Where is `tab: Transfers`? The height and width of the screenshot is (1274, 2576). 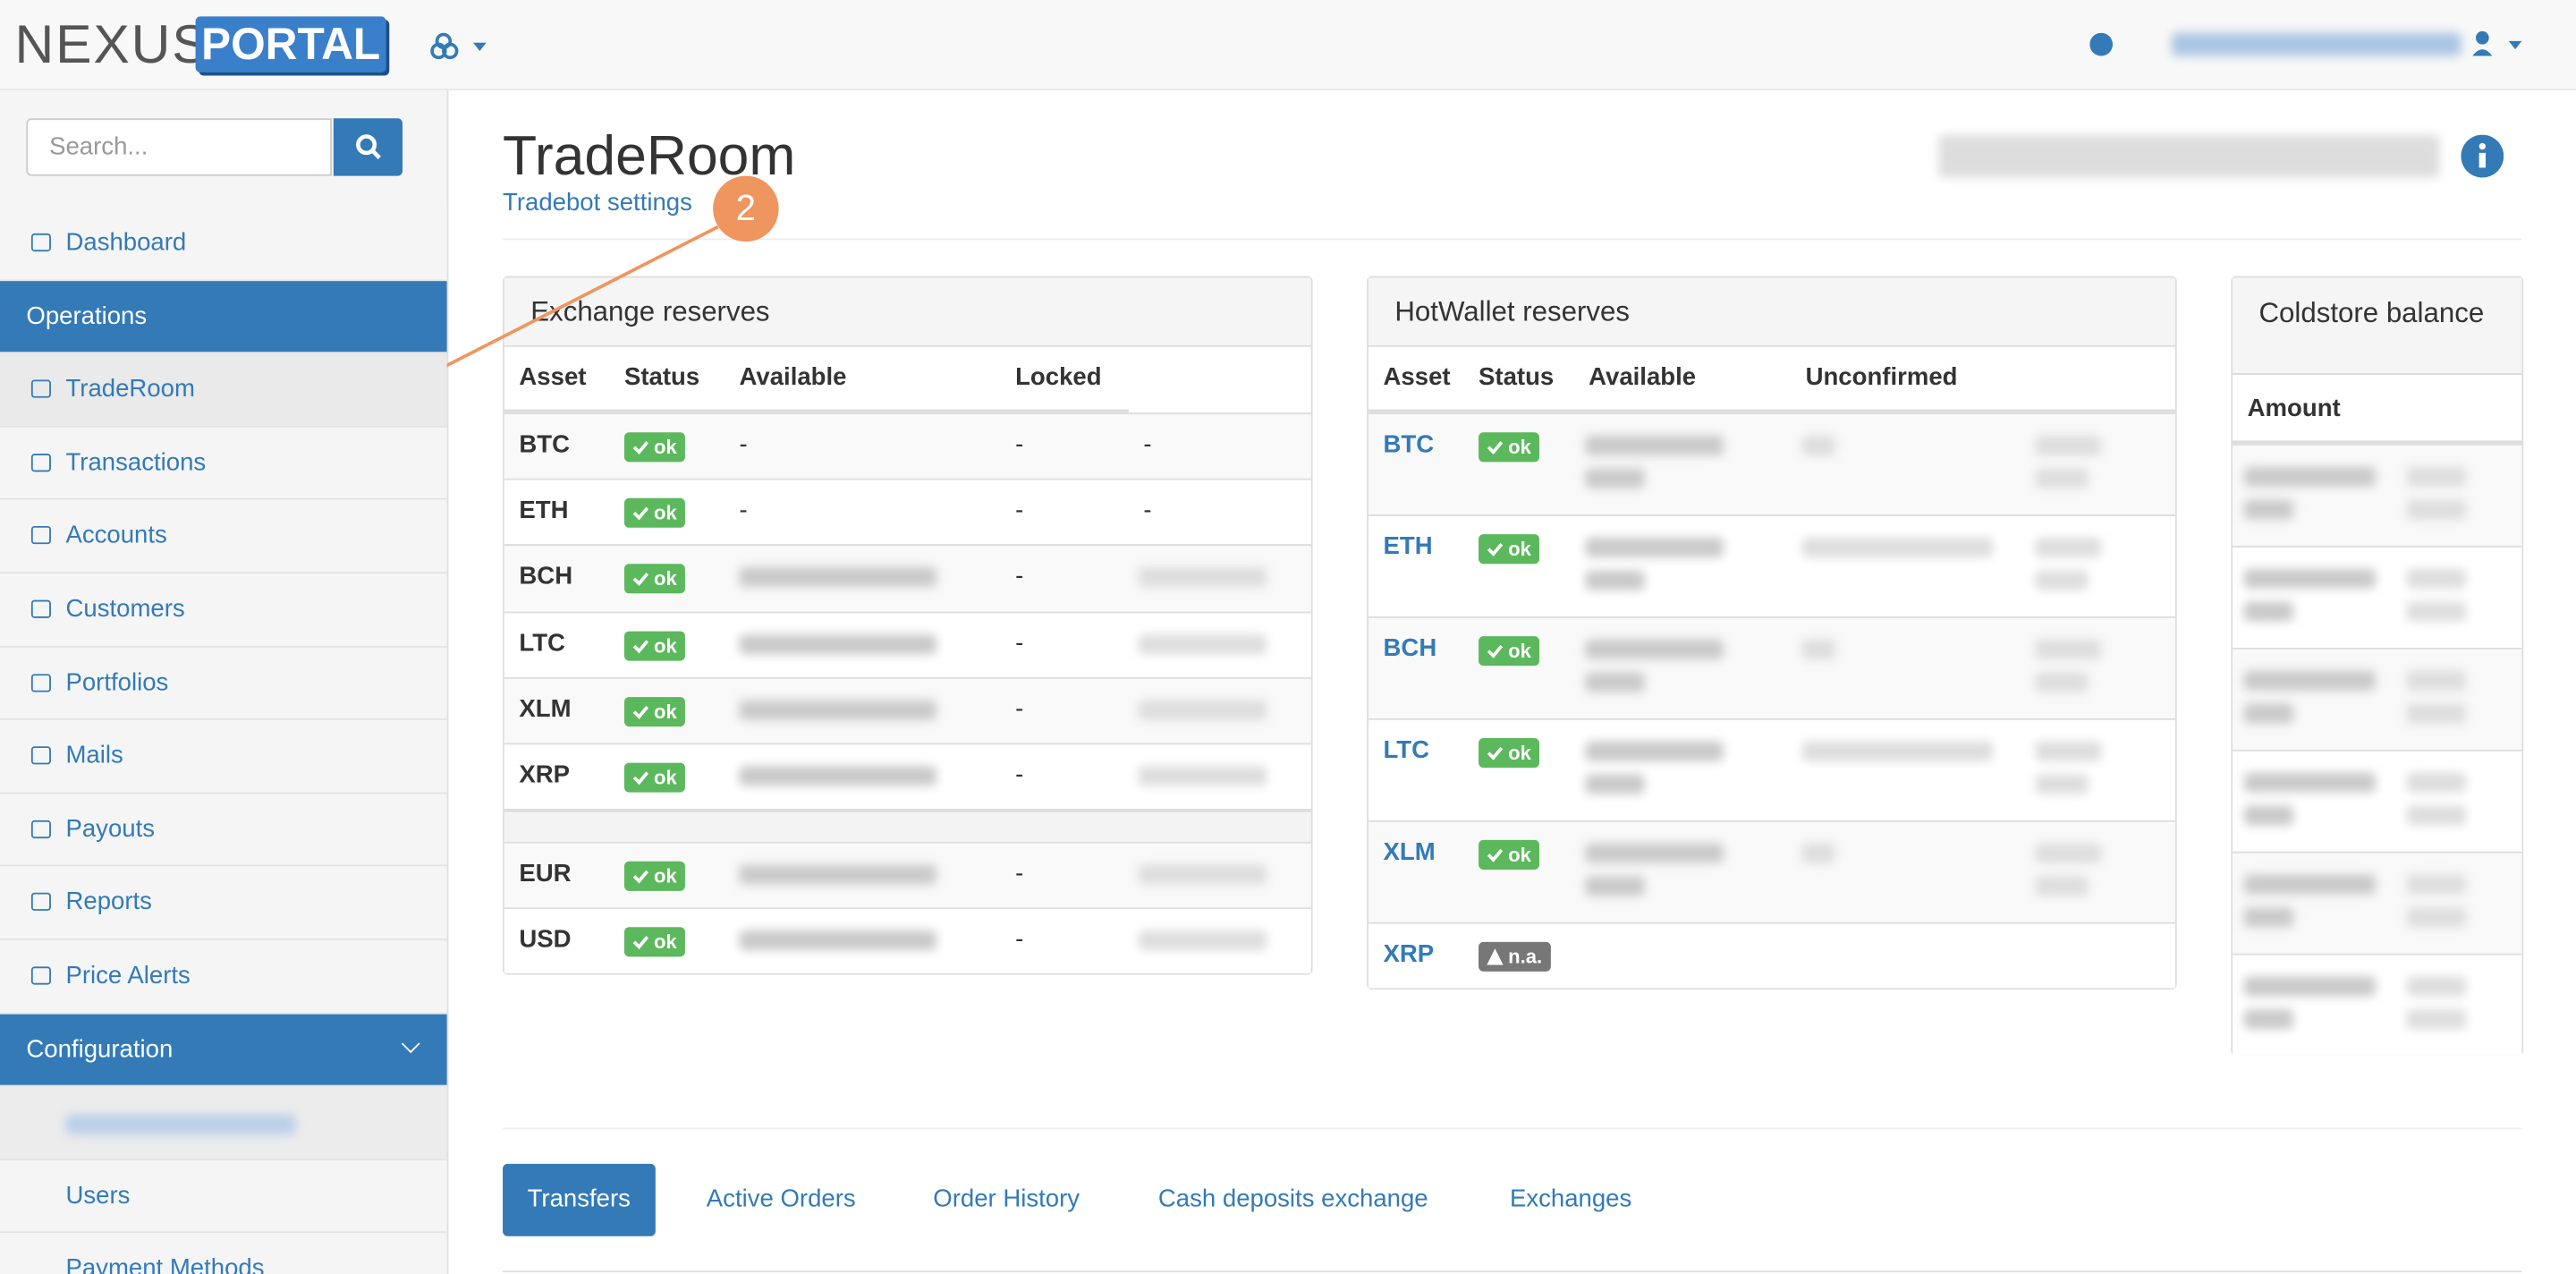
tab: Transfers is located at coordinates (579, 1199).